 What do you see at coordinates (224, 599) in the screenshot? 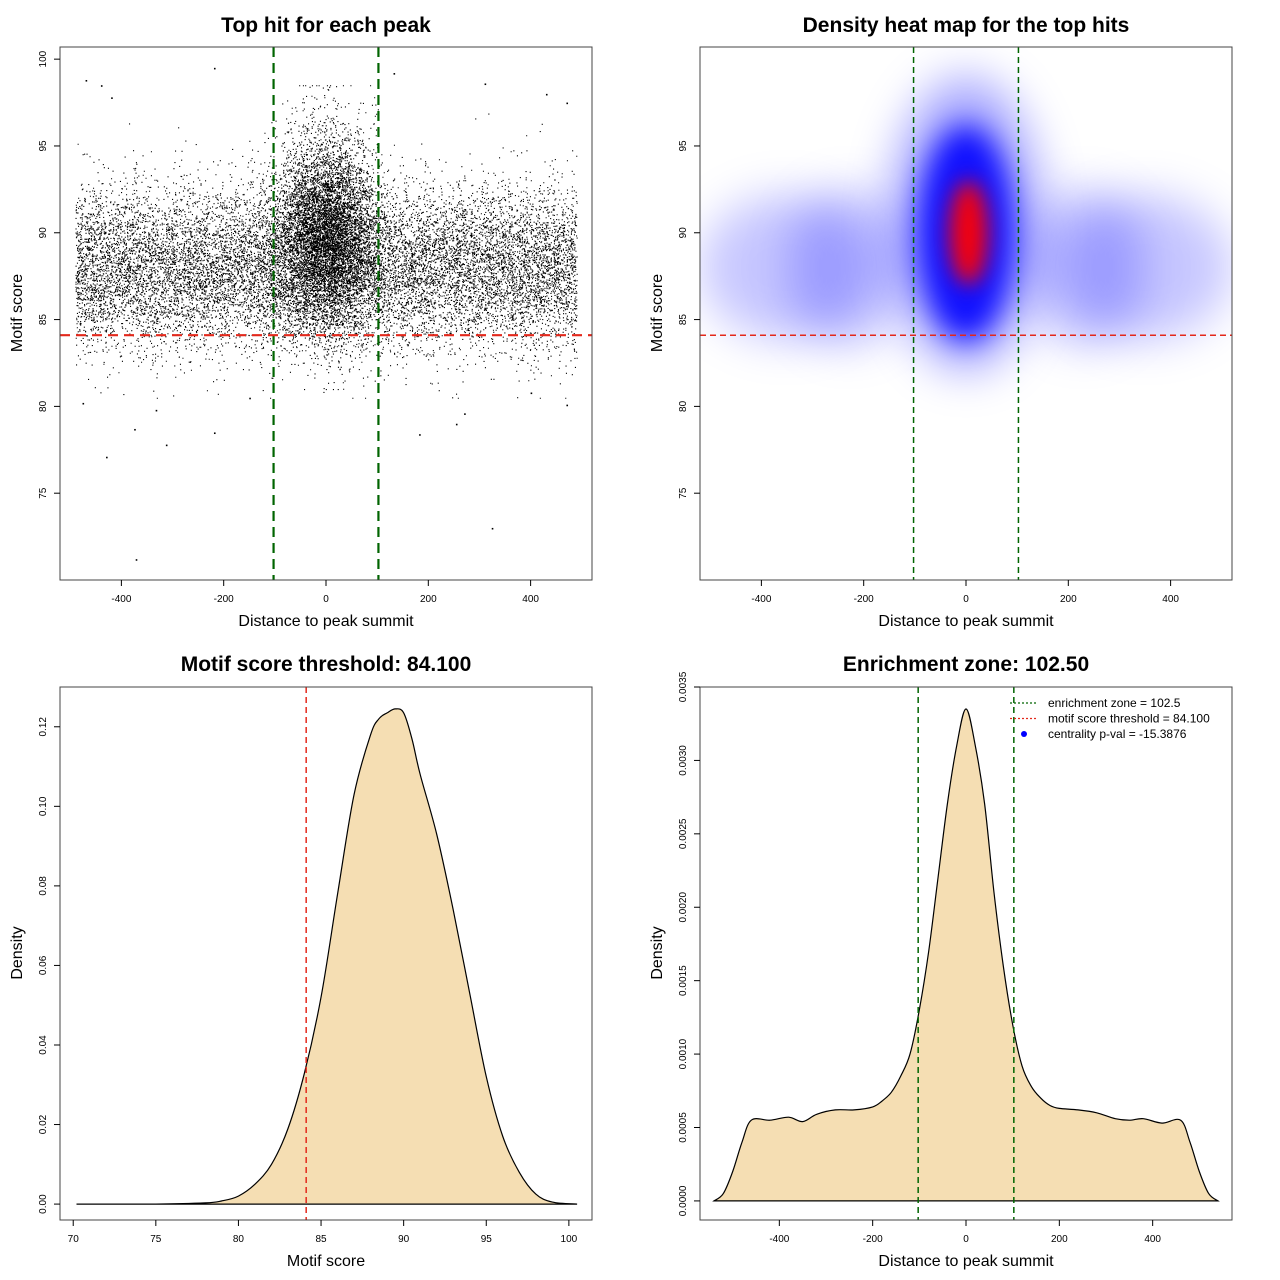
I see `scatter-x-tick-label: -200` at bounding box center [224, 599].